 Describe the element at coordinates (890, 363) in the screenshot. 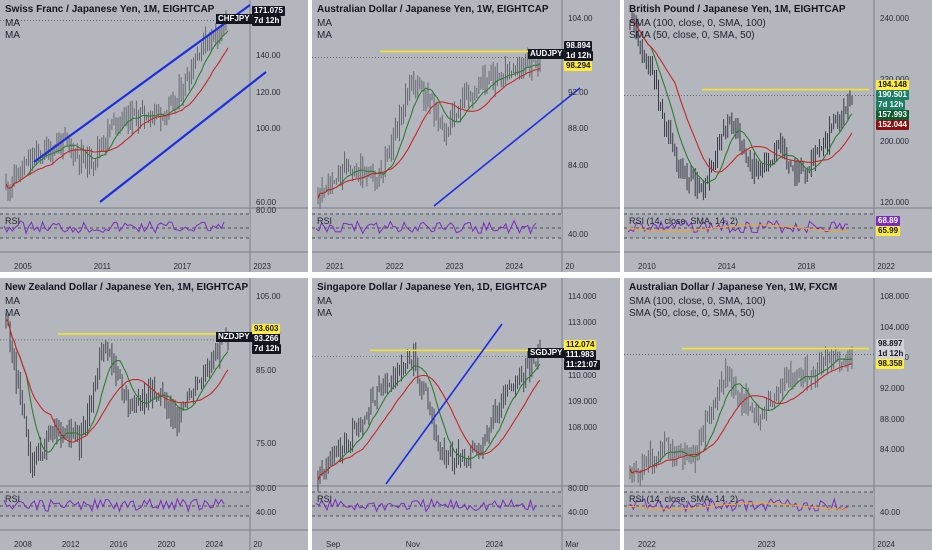

I see `price-tag: 98.358` at that location.